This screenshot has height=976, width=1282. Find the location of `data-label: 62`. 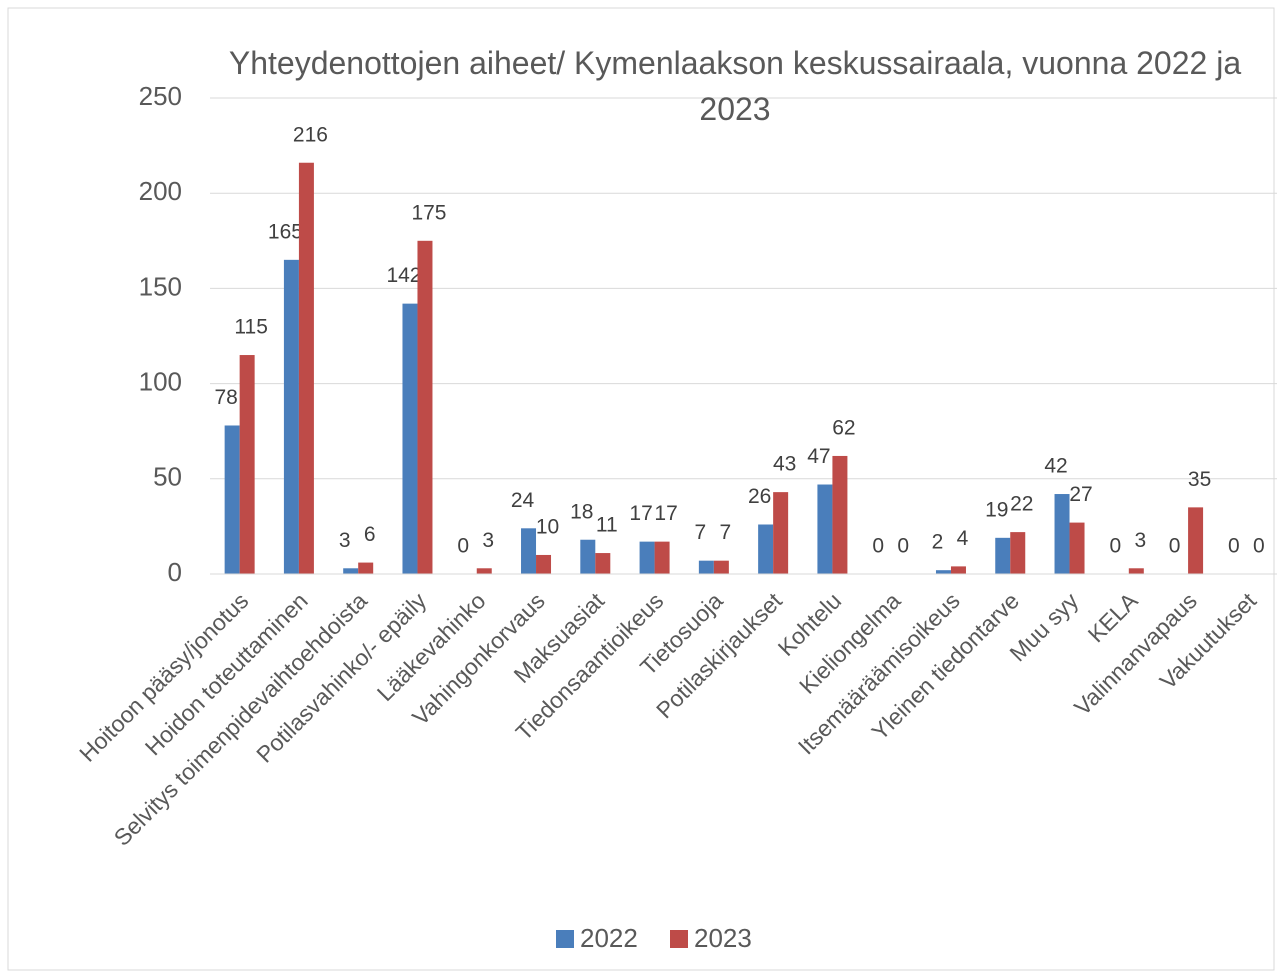

data-label: 62 is located at coordinates (843, 427).